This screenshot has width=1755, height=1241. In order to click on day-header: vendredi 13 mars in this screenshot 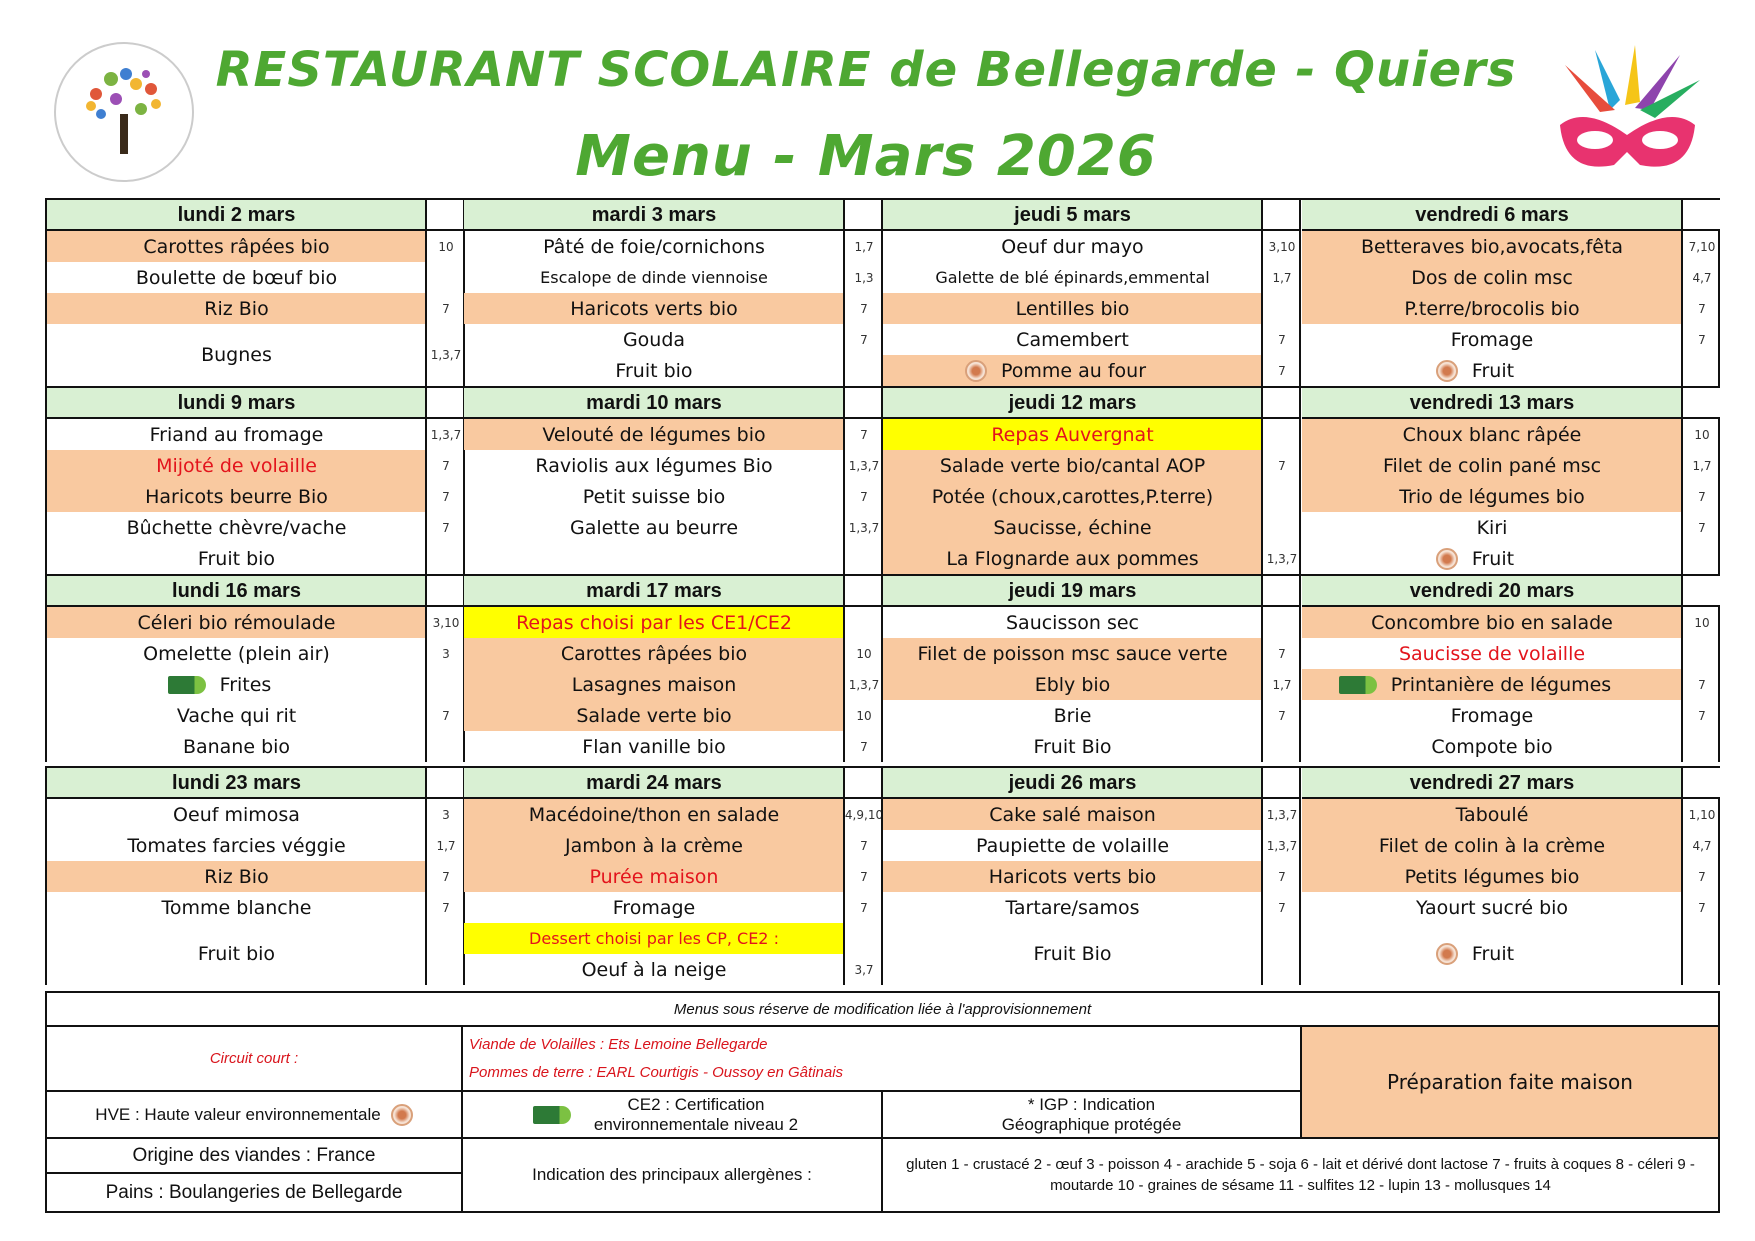, I will do `click(1492, 403)`.